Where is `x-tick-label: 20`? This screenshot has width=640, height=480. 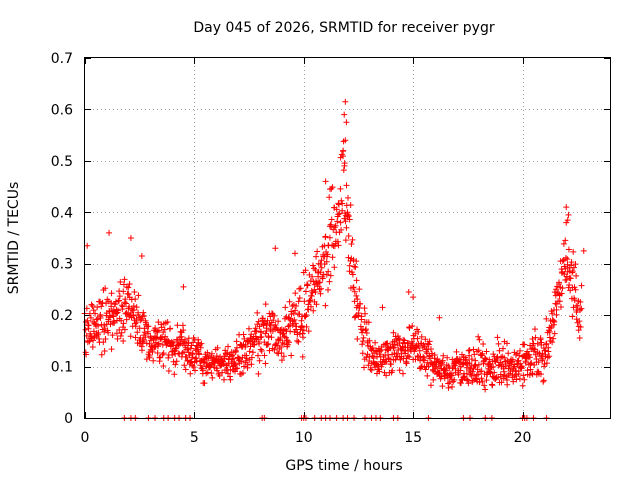 x-tick-label: 20 is located at coordinates (523, 438).